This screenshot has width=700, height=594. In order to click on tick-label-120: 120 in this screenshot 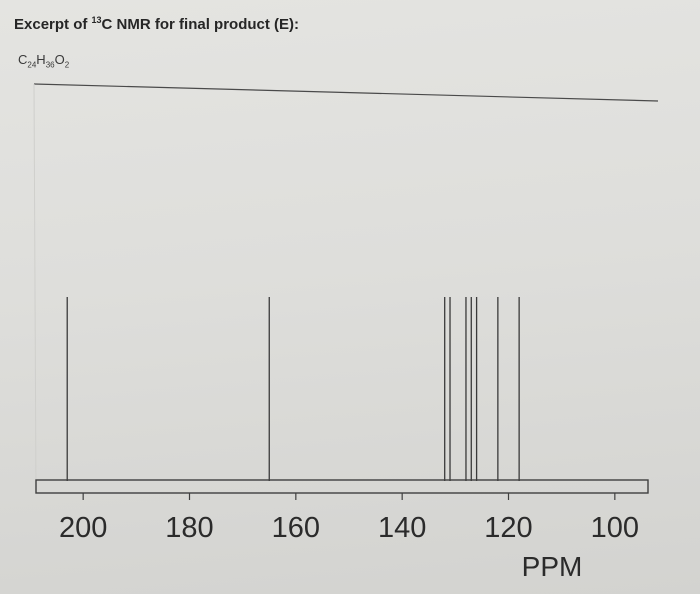, I will do `click(508, 528)`.